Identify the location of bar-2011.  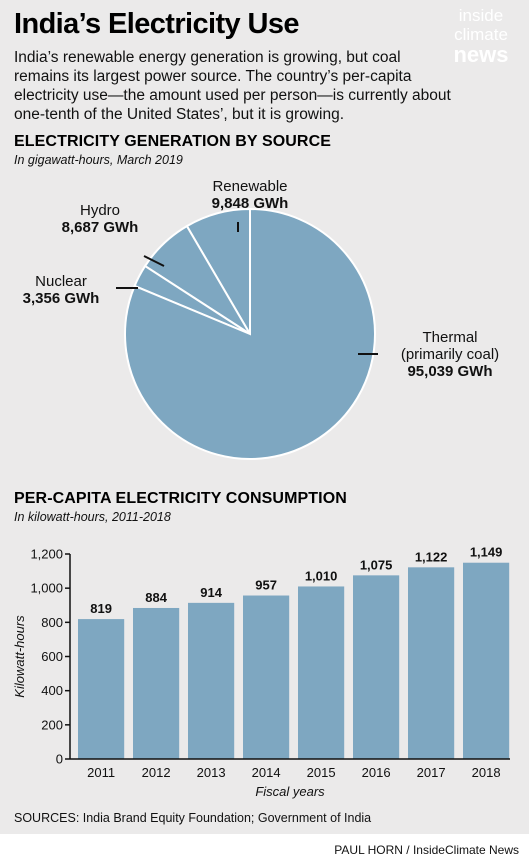
(101, 689).